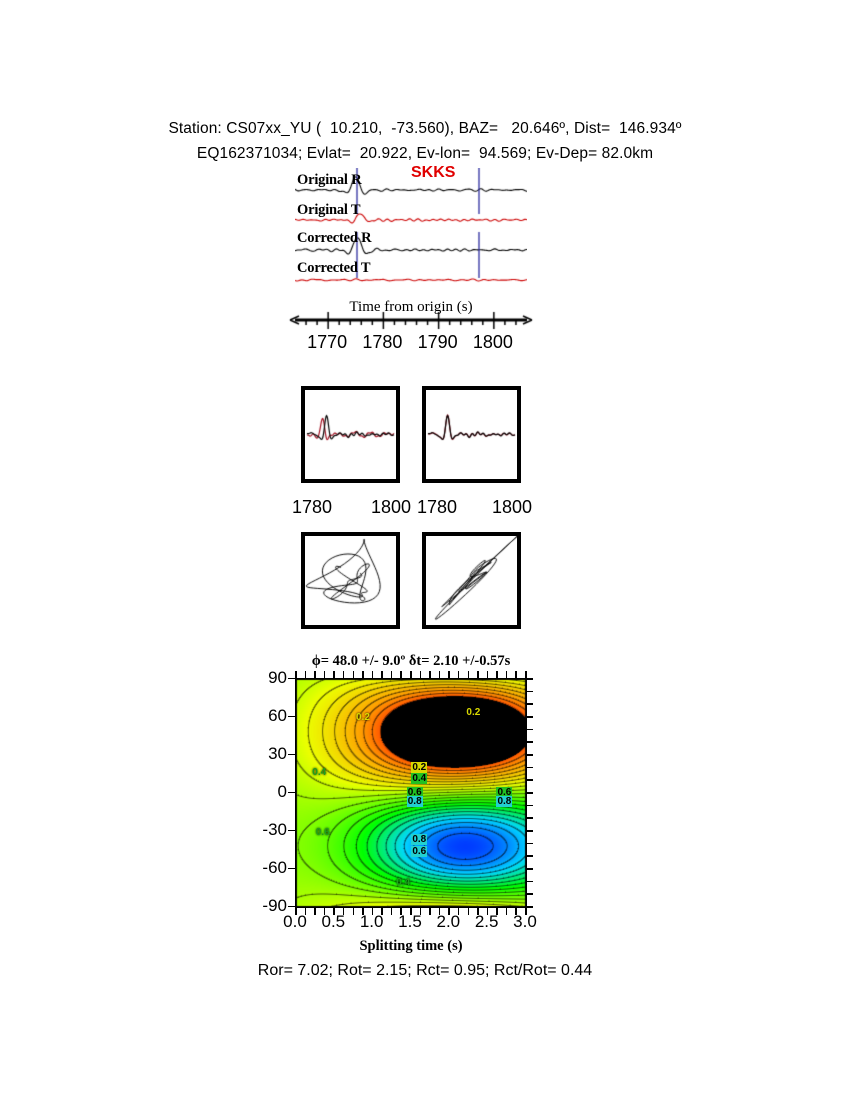  What do you see at coordinates (411, 307) in the screenshot?
I see `time-axis-title: Time from origin (s)` at bounding box center [411, 307].